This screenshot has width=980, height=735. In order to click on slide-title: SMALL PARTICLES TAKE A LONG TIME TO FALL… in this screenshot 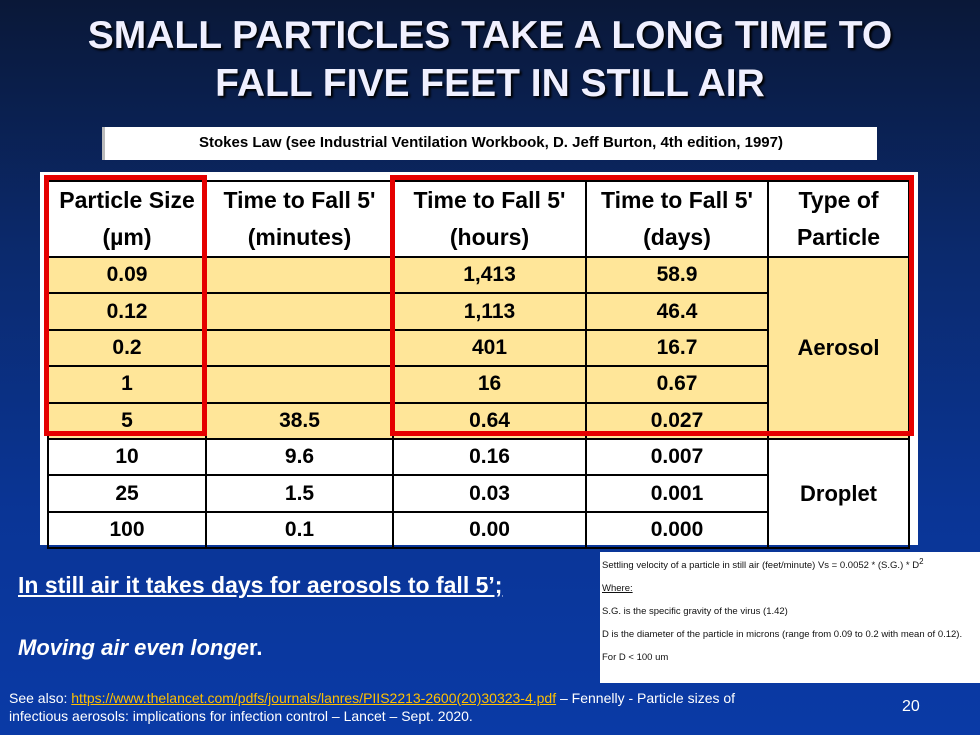, I will do `click(490, 60)`.